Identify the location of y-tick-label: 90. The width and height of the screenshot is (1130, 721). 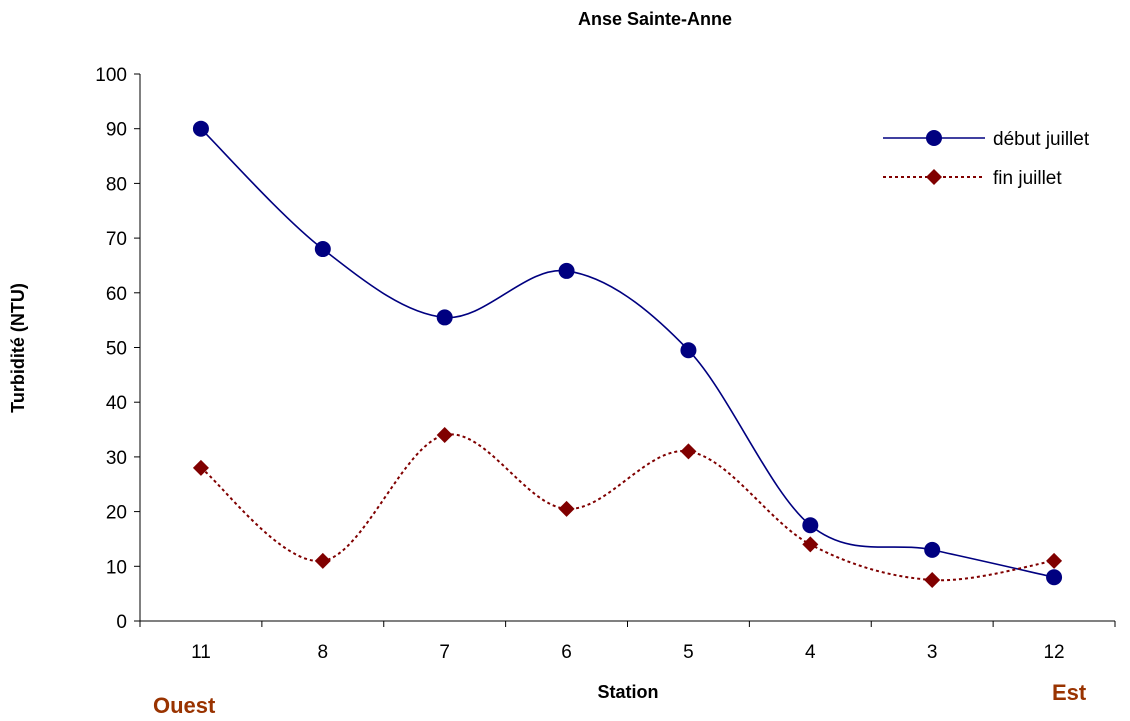
(116, 130).